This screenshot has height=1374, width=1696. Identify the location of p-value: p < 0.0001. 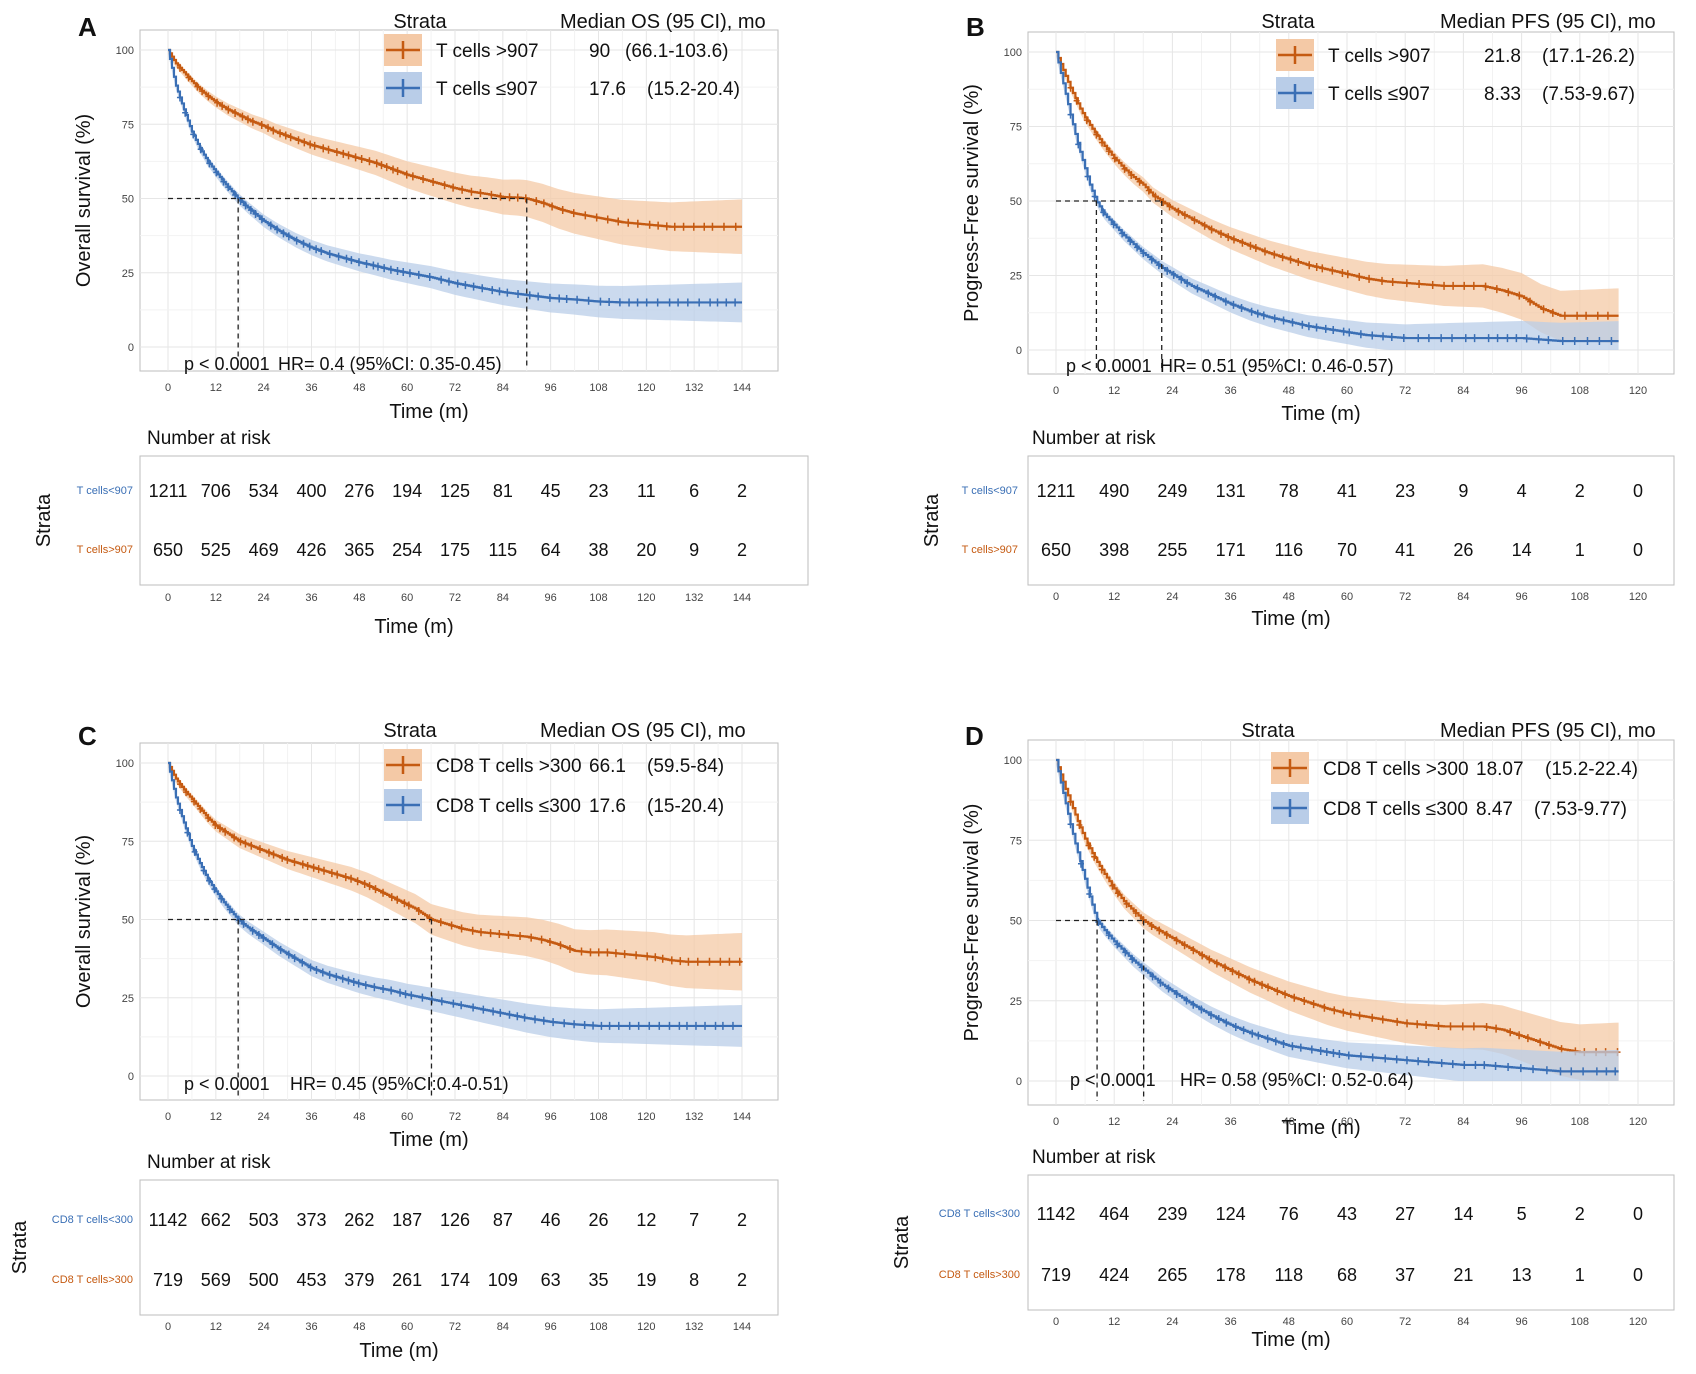
(1113, 1080).